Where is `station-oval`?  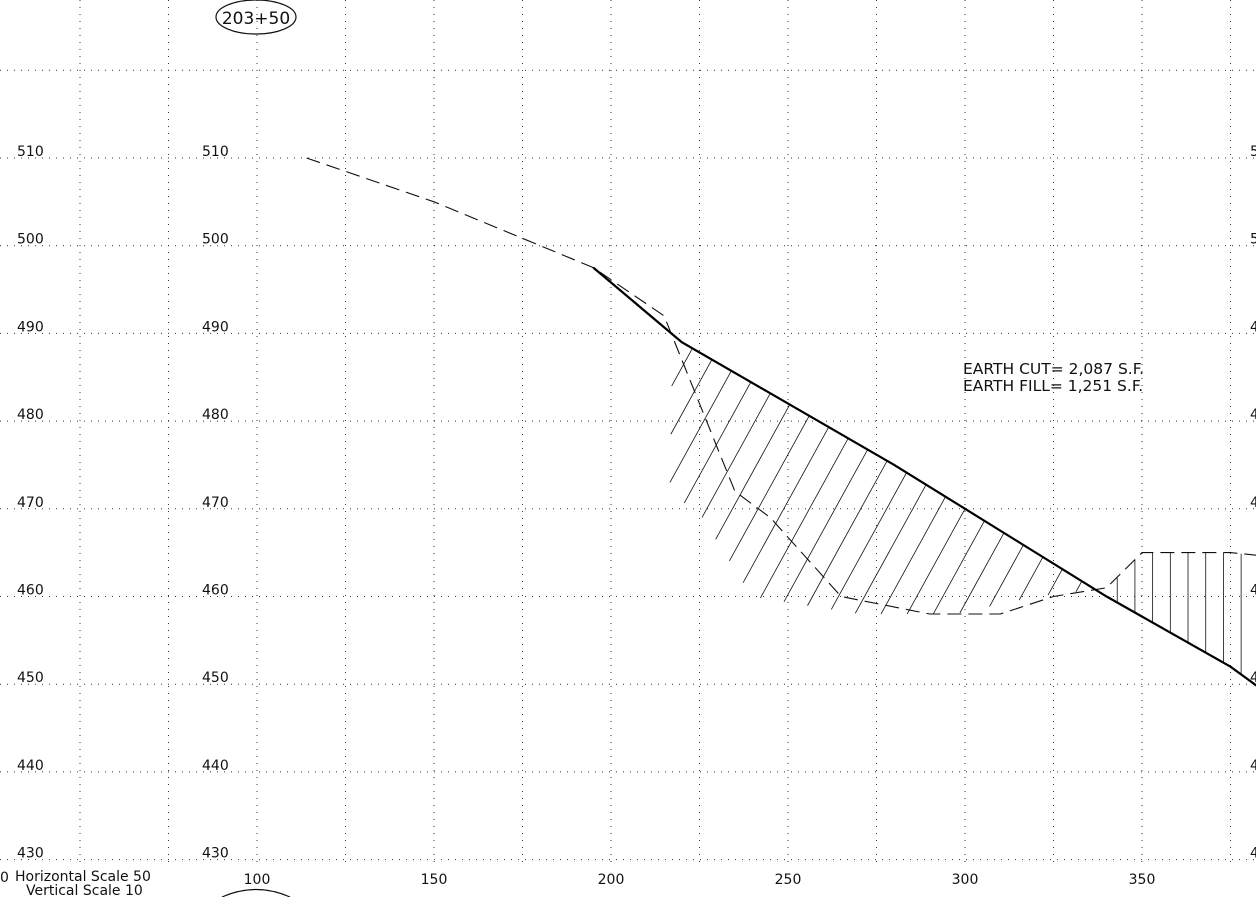 station-oval is located at coordinates (256, 17).